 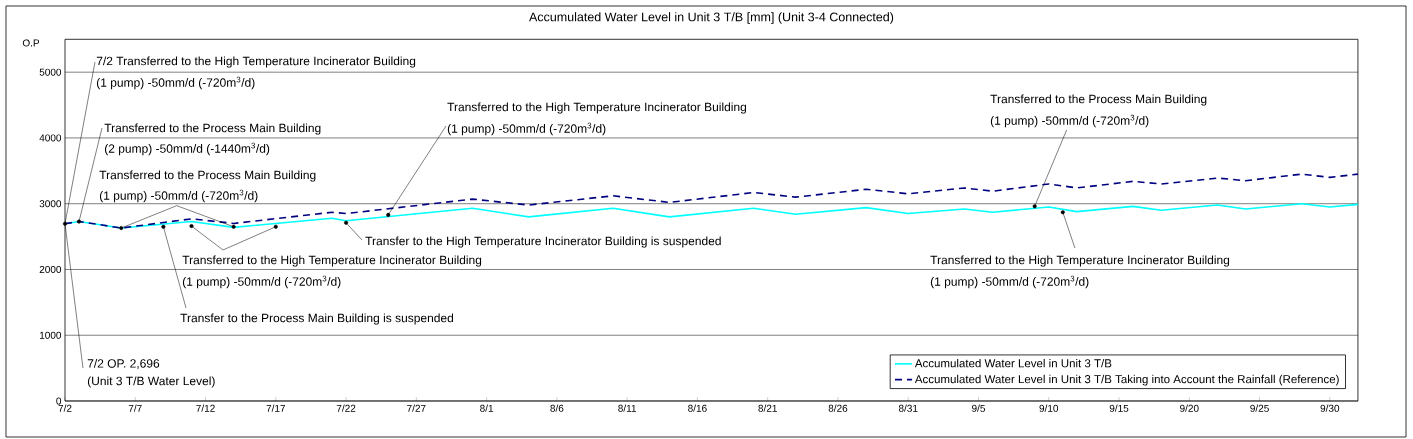 I want to click on x-tick-label: 7/7, so click(x=135, y=408).